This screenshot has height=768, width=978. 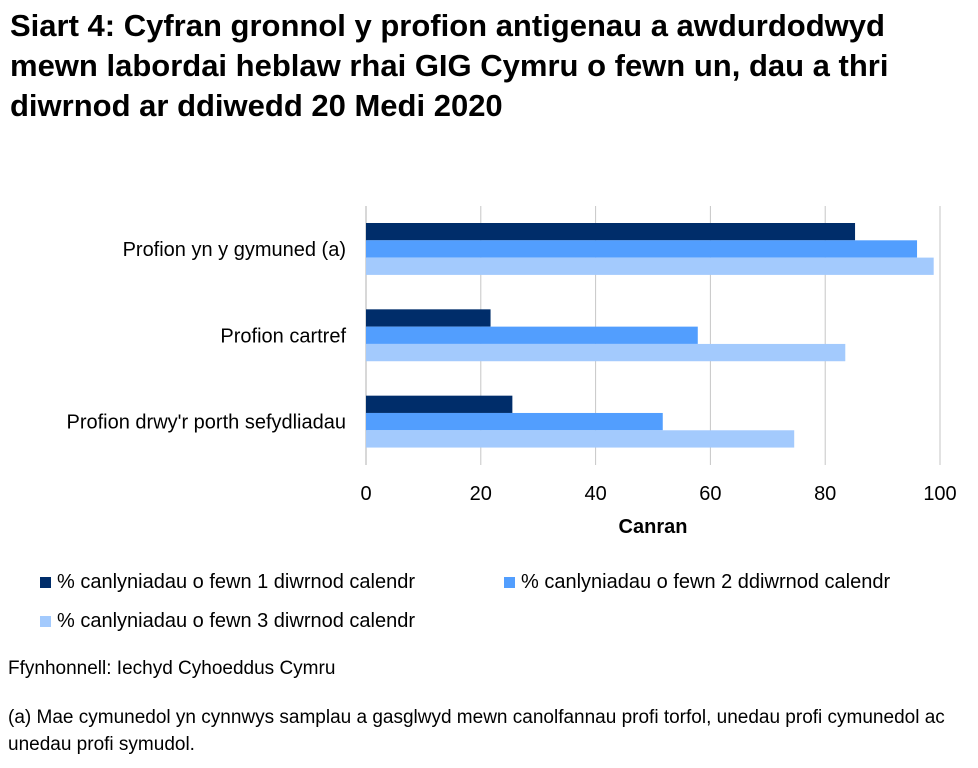 What do you see at coordinates (283, 336) in the screenshot?
I see `category-label: Profion cartref` at bounding box center [283, 336].